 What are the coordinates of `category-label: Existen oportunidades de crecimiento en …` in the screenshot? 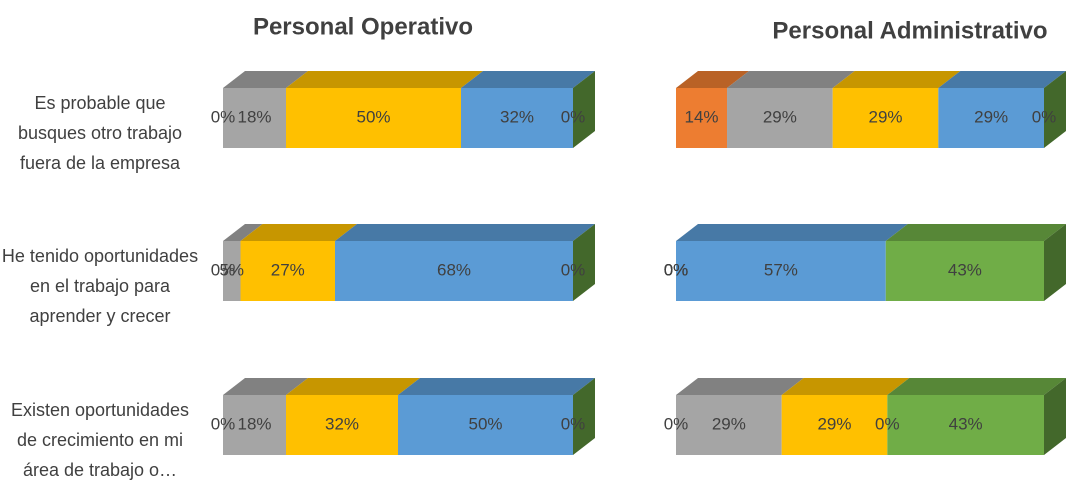 It's located at (100, 440).